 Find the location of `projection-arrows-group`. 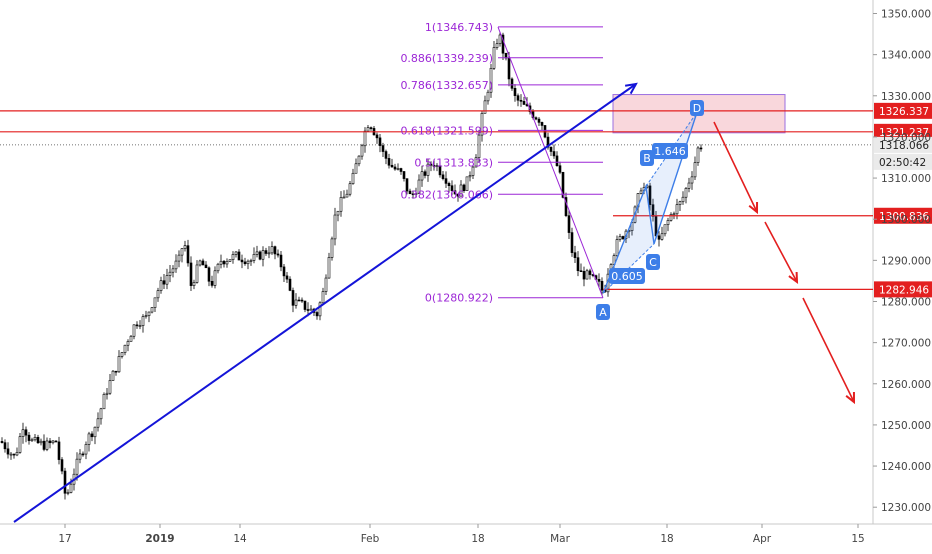

projection-arrows-group is located at coordinates (784, 263).